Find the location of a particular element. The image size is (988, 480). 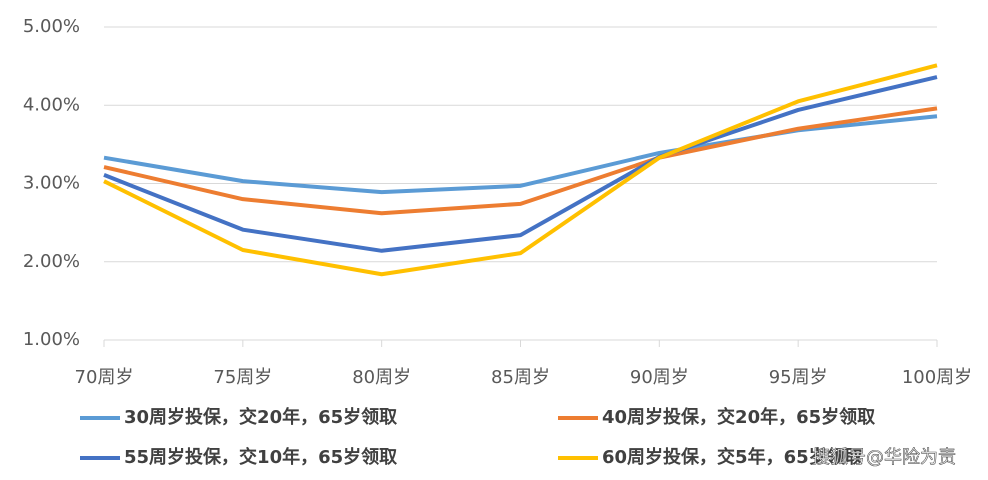

x-tick-label: 75周岁 is located at coordinates (242, 377).